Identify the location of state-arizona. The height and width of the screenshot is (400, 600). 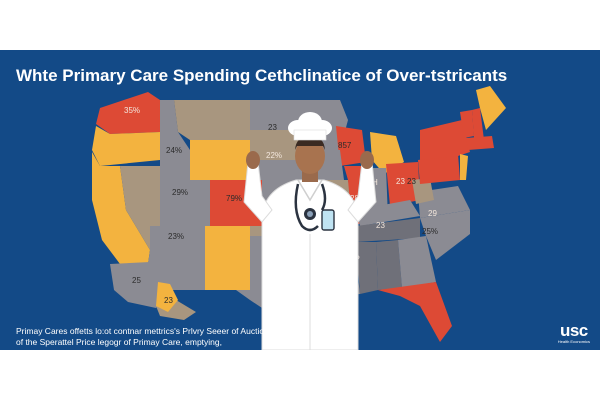
(176, 258).